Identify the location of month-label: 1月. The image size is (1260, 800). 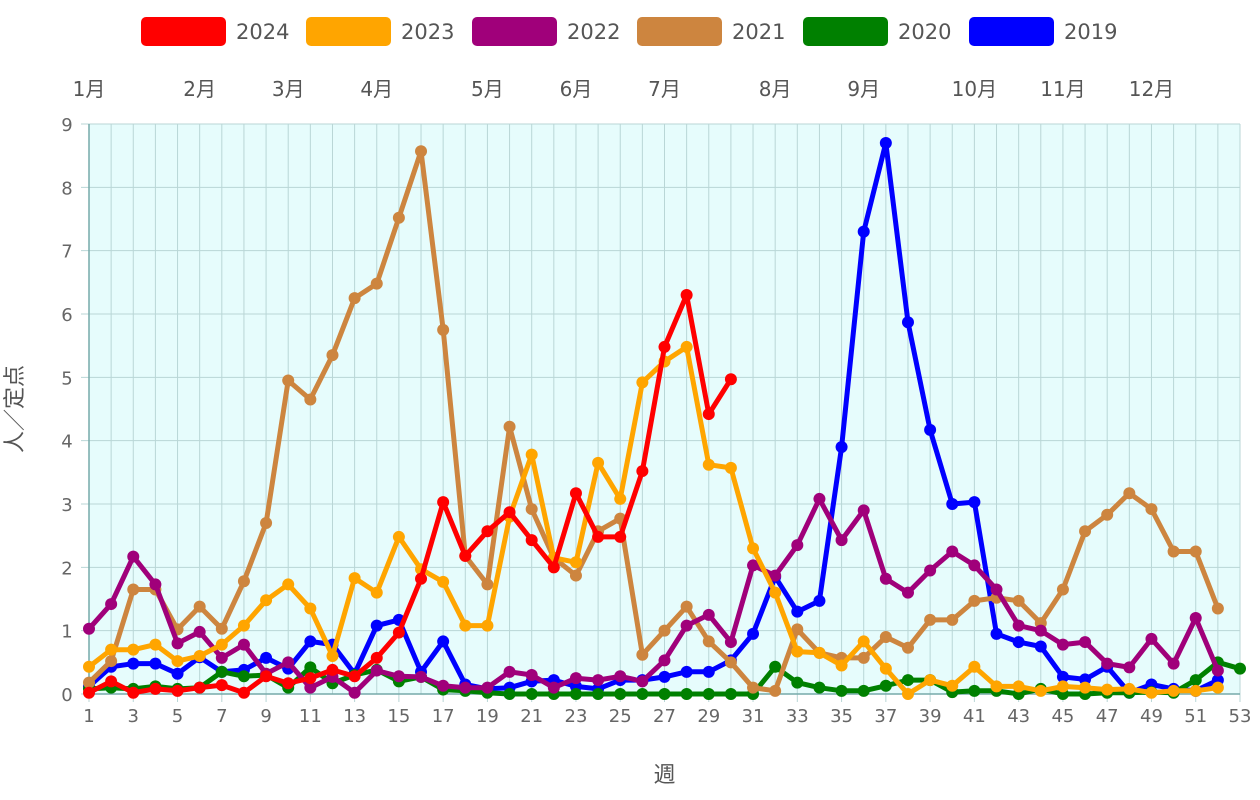
(89, 89).